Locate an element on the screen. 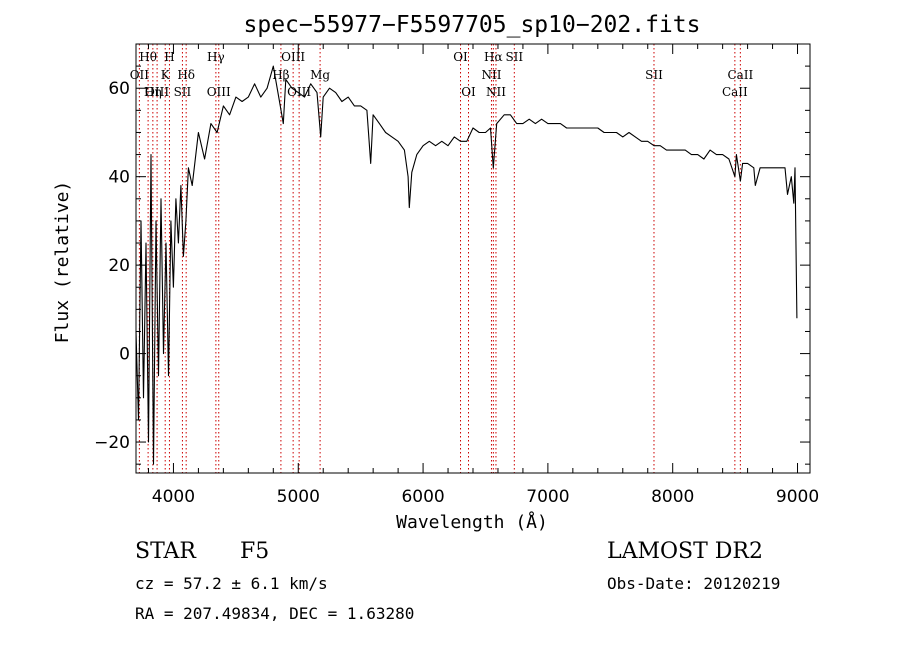  spectral-line-label-21: CaII is located at coordinates (740, 75).